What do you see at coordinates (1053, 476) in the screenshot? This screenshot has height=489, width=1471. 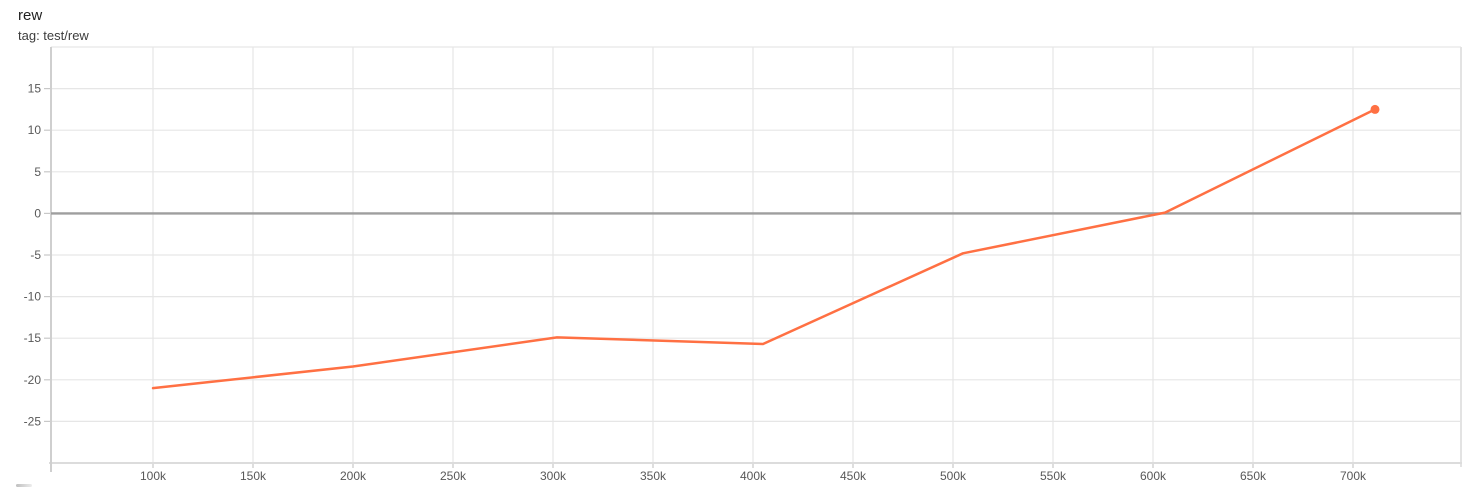 I see `x-tick-label: 550k` at bounding box center [1053, 476].